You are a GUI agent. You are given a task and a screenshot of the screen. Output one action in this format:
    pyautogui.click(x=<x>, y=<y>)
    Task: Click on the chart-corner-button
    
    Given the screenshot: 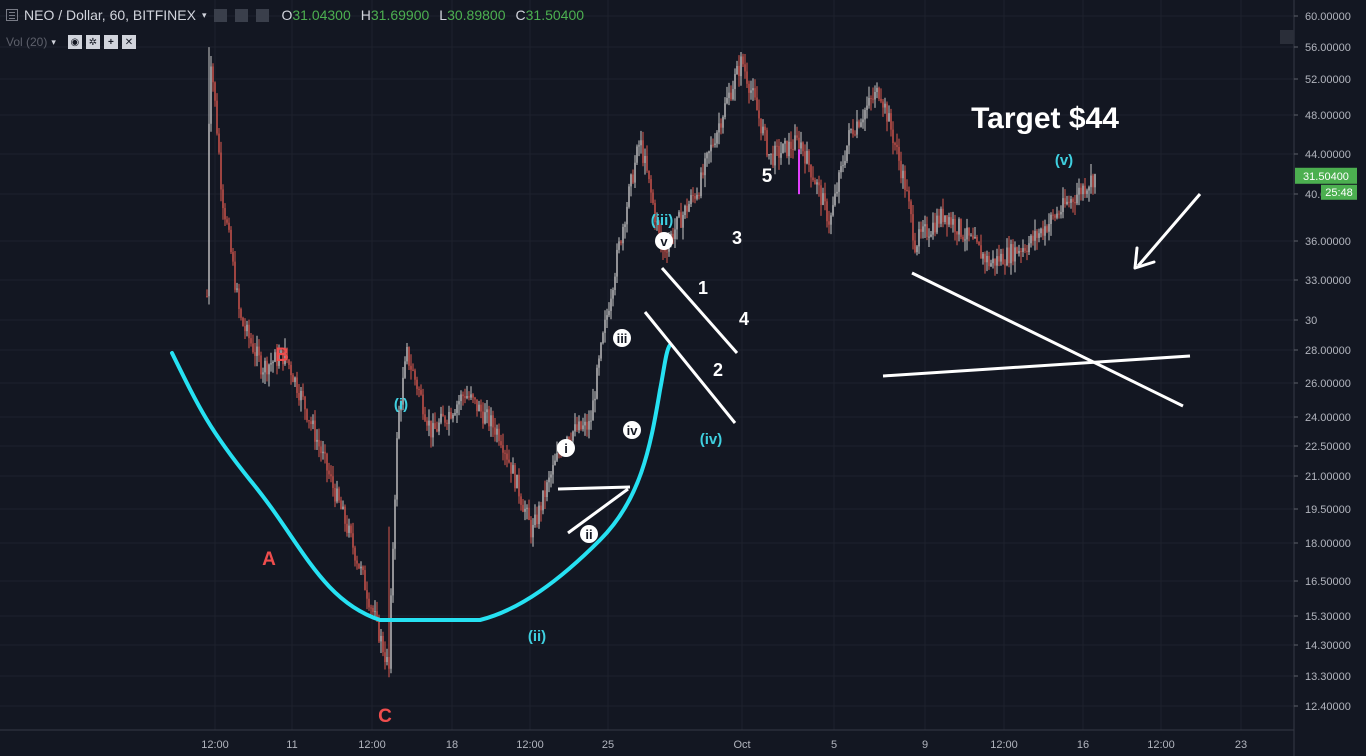 What is the action you would take?
    pyautogui.click(x=1287, y=37)
    